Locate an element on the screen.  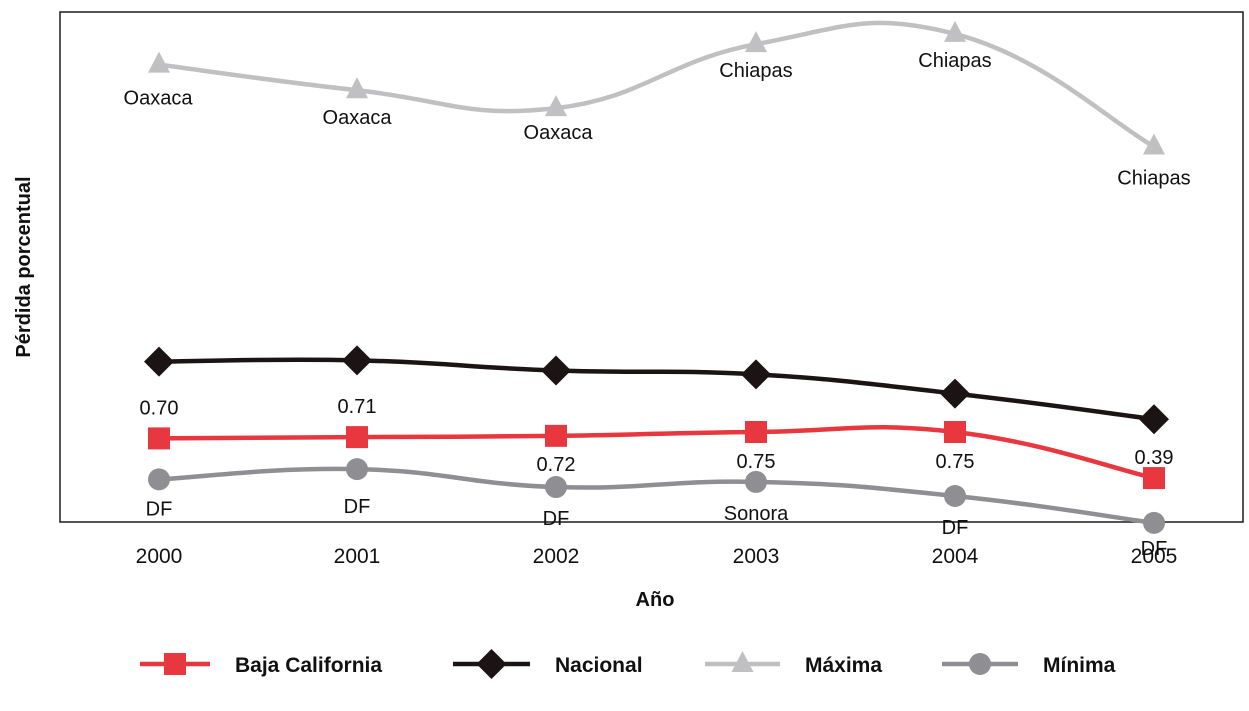
legend-marker-baja-california is located at coordinates (175, 664).